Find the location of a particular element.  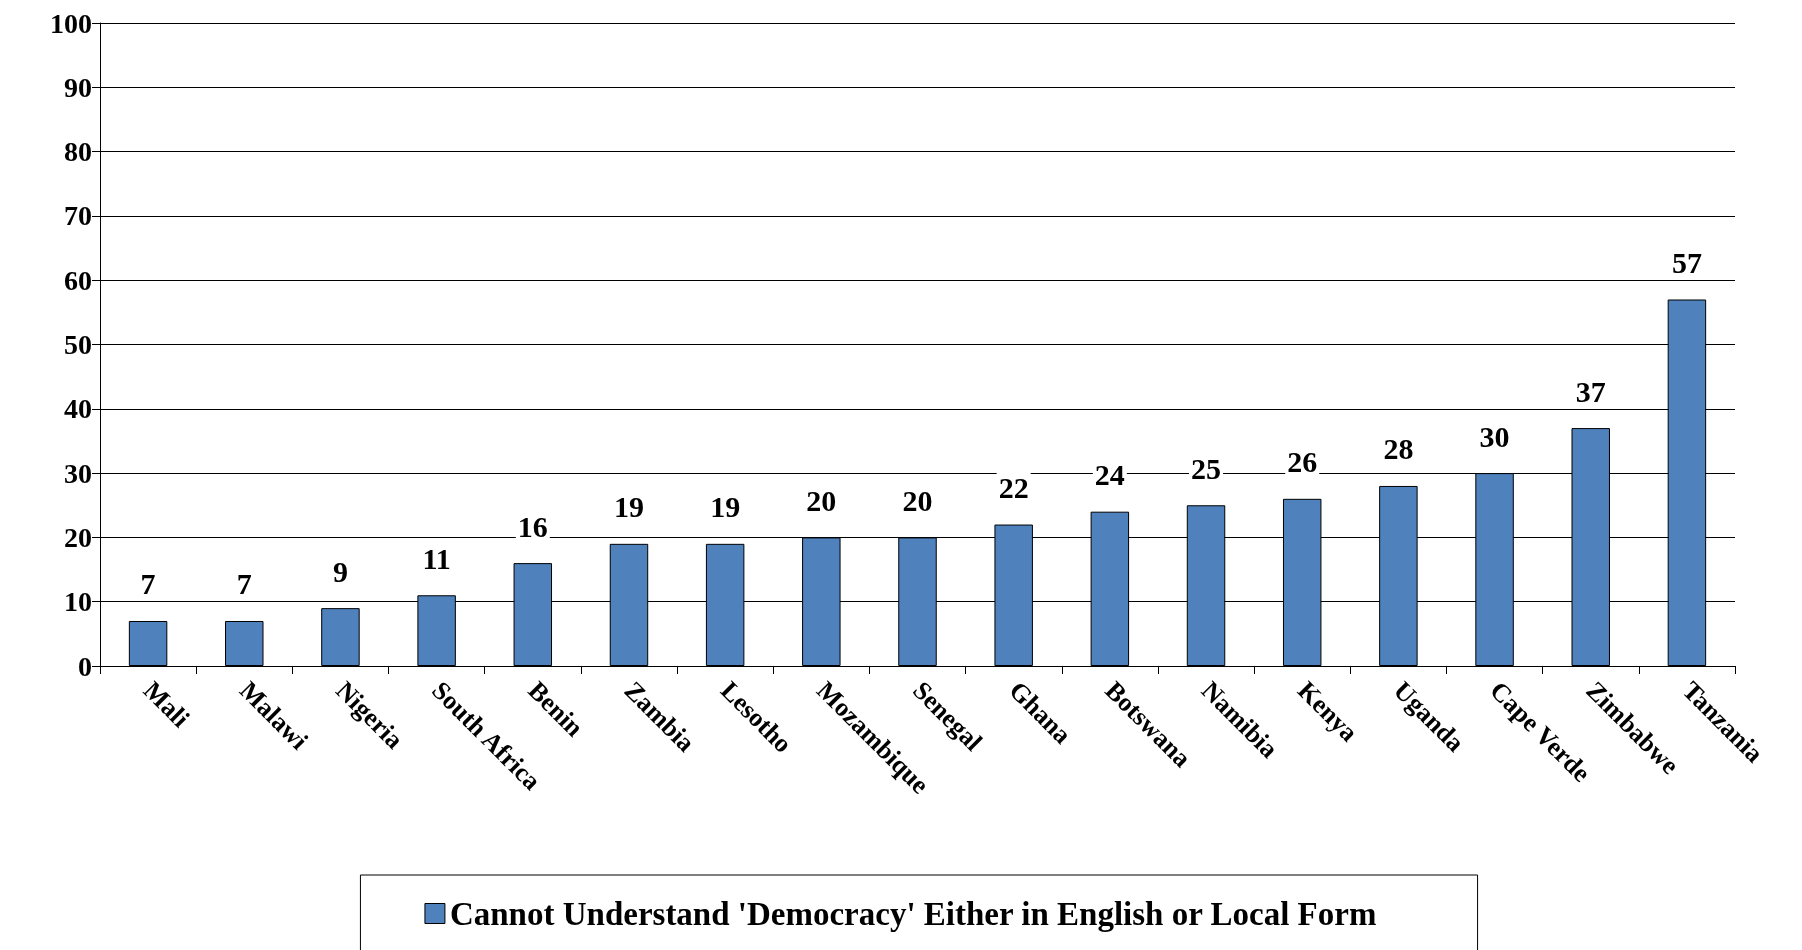

y-tick-label: 10 is located at coordinates (78, 602).